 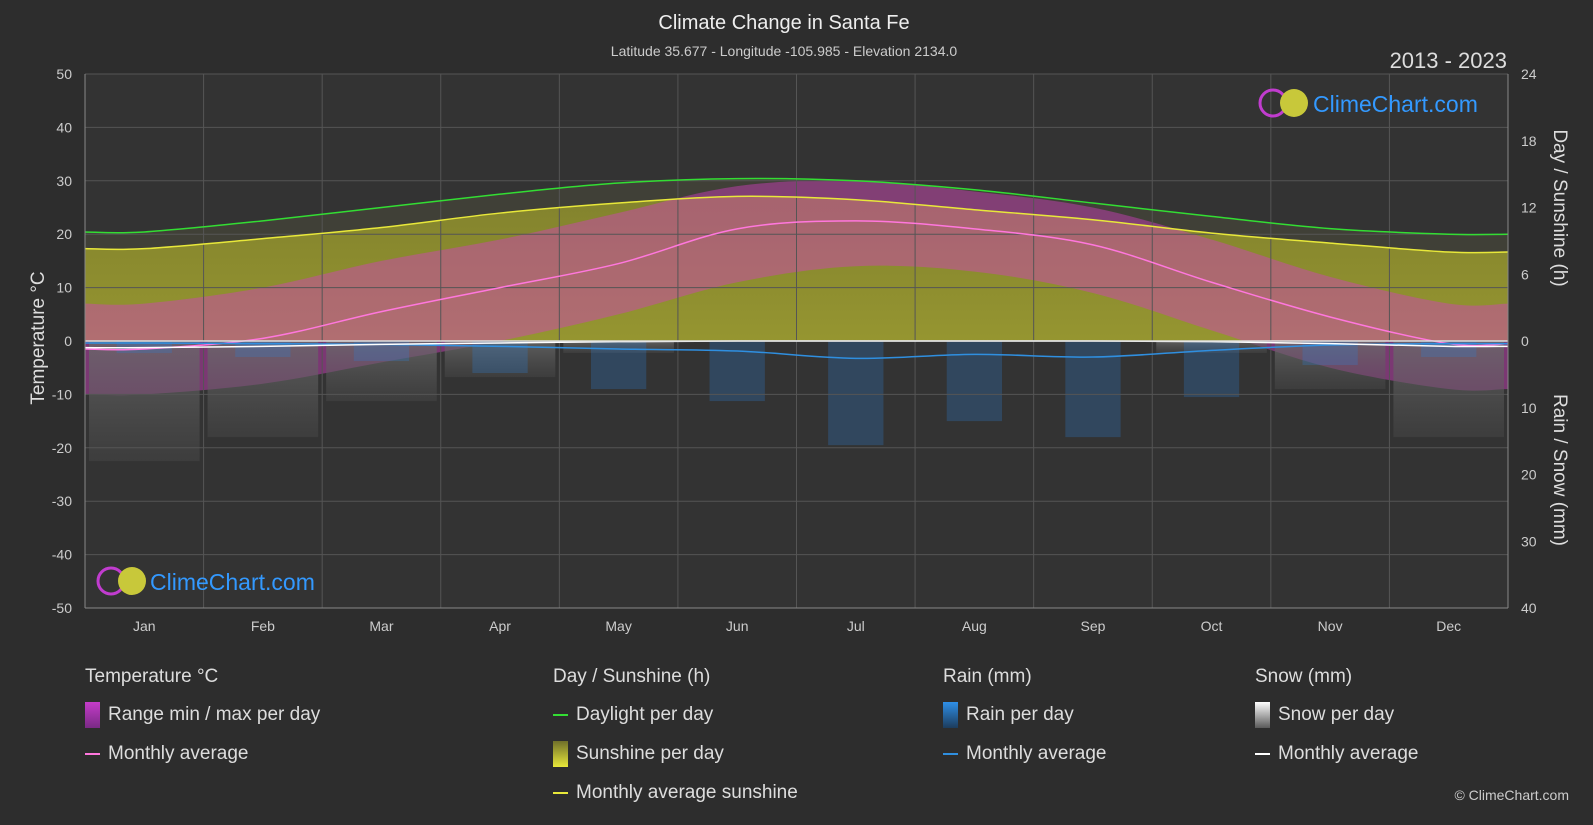 What do you see at coordinates (1092, 626) in the screenshot?
I see `x-tick-label: Sep` at bounding box center [1092, 626].